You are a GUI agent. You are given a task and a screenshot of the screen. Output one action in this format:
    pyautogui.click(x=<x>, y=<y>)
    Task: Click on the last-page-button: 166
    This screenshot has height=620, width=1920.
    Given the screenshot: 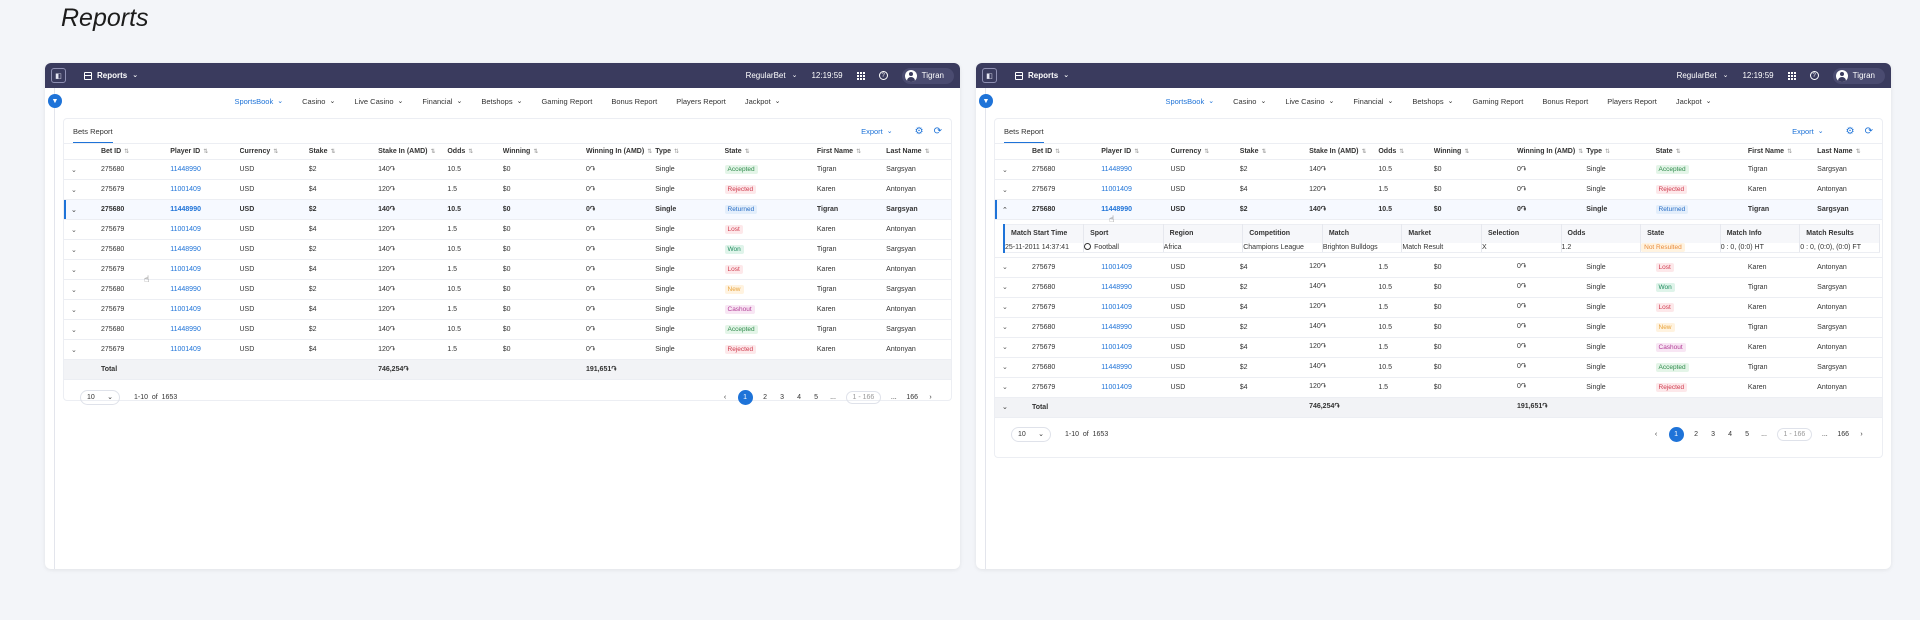 What is the action you would take?
    pyautogui.click(x=912, y=397)
    